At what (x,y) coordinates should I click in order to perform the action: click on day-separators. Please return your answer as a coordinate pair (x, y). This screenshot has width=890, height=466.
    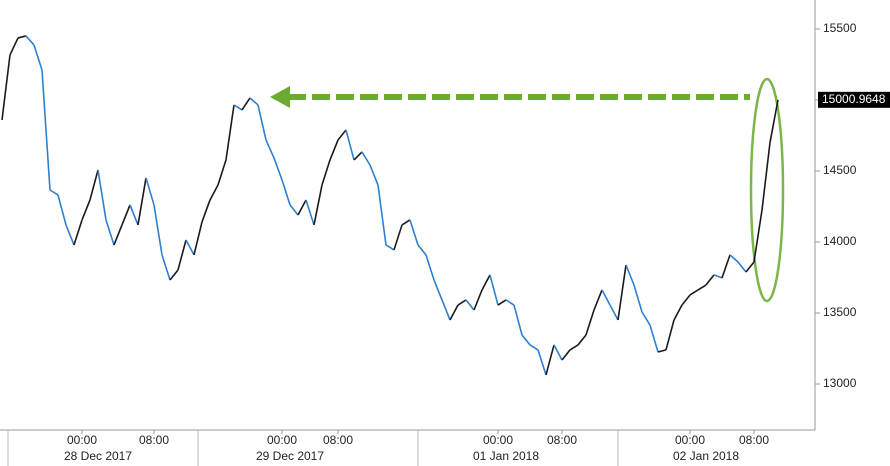
    Looking at the image, I should click on (313, 448).